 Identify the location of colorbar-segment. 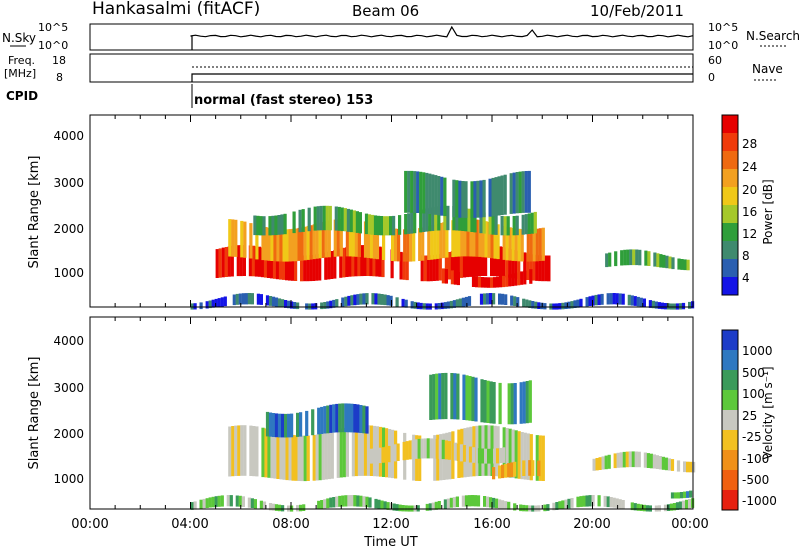
(730, 124).